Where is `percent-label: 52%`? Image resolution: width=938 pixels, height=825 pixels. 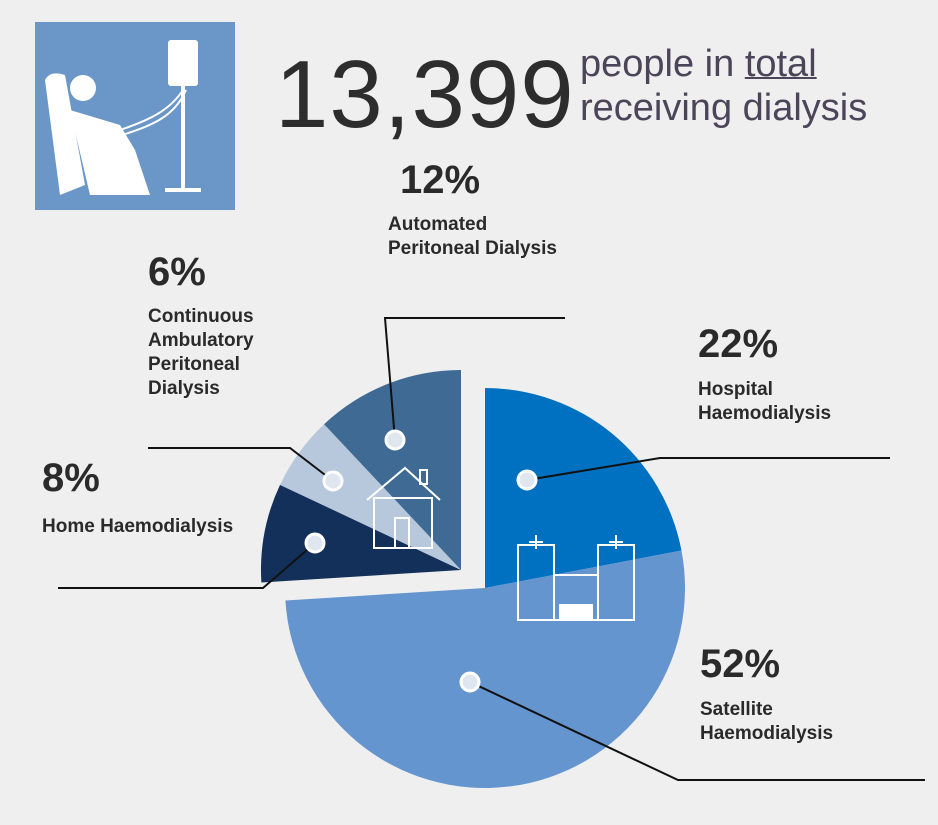
percent-label: 52% is located at coordinates (740, 664).